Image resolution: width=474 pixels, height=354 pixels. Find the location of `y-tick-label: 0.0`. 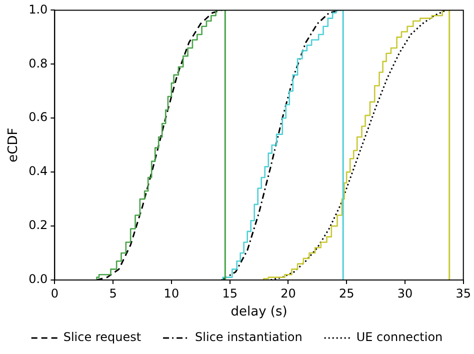

y-tick-label: 0.0 is located at coordinates (38, 279).